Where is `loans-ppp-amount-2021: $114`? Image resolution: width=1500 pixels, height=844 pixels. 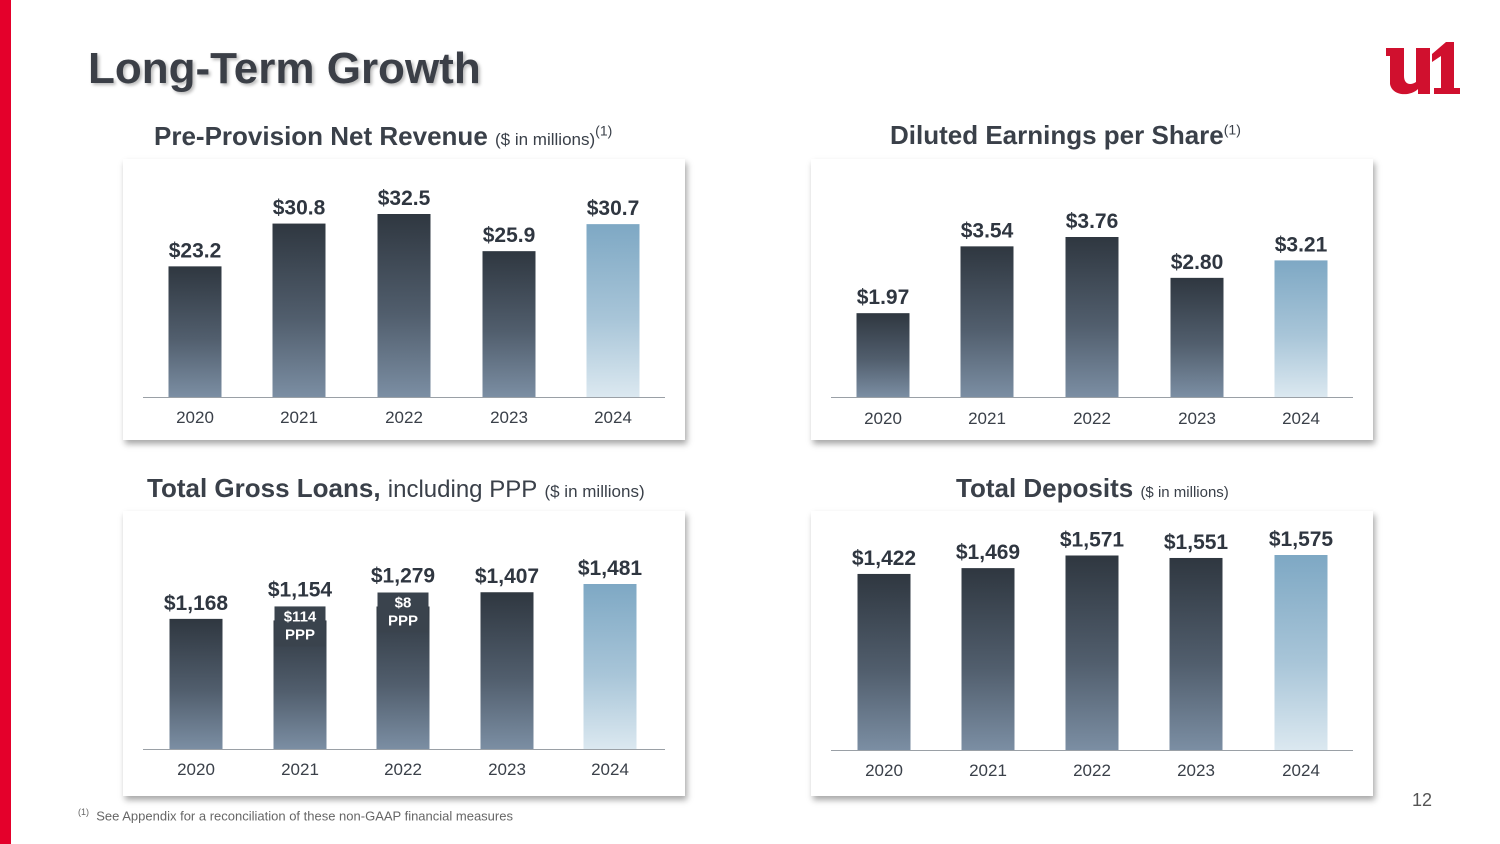 loans-ppp-amount-2021: $114 is located at coordinates (300, 616).